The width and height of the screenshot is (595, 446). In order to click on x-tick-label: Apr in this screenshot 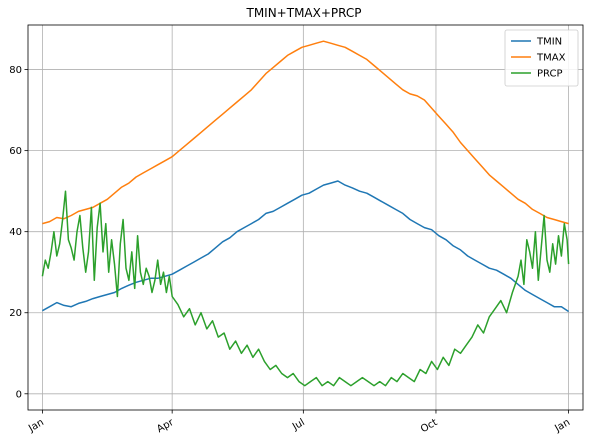, I will do `click(165, 426)`.